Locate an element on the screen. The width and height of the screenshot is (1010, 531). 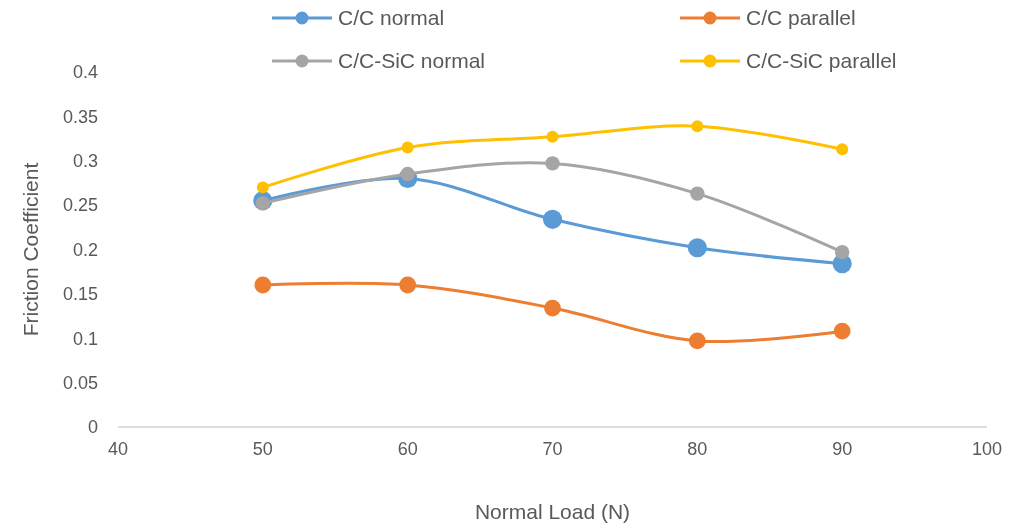
y-tick-label: 0.2 is located at coordinates (85, 249).